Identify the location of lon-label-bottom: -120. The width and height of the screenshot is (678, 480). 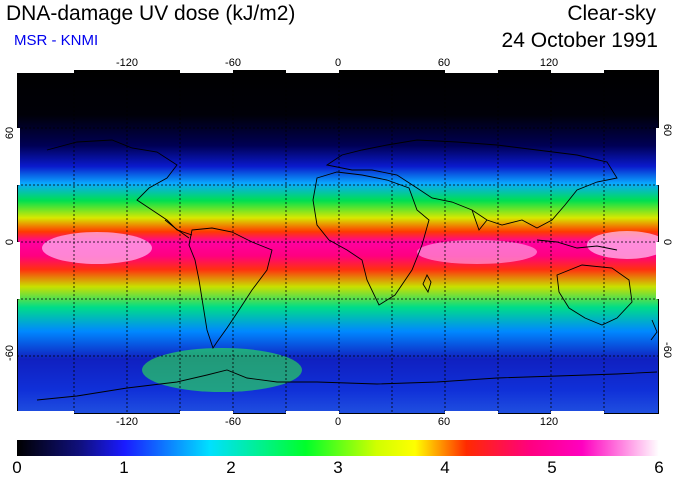
(127, 422).